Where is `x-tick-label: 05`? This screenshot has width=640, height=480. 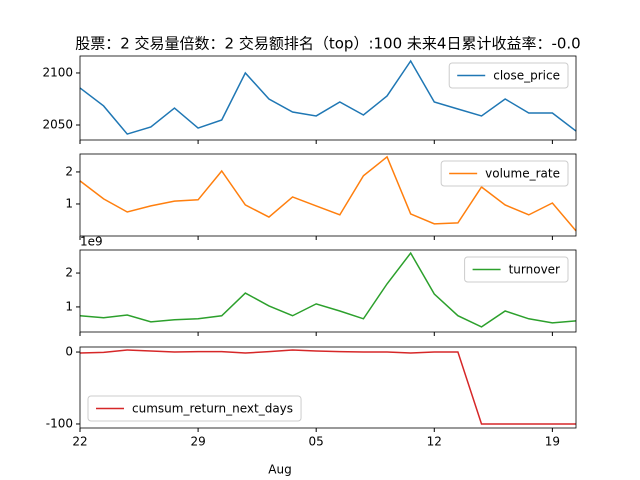 x-tick-label: 05 is located at coordinates (316, 442).